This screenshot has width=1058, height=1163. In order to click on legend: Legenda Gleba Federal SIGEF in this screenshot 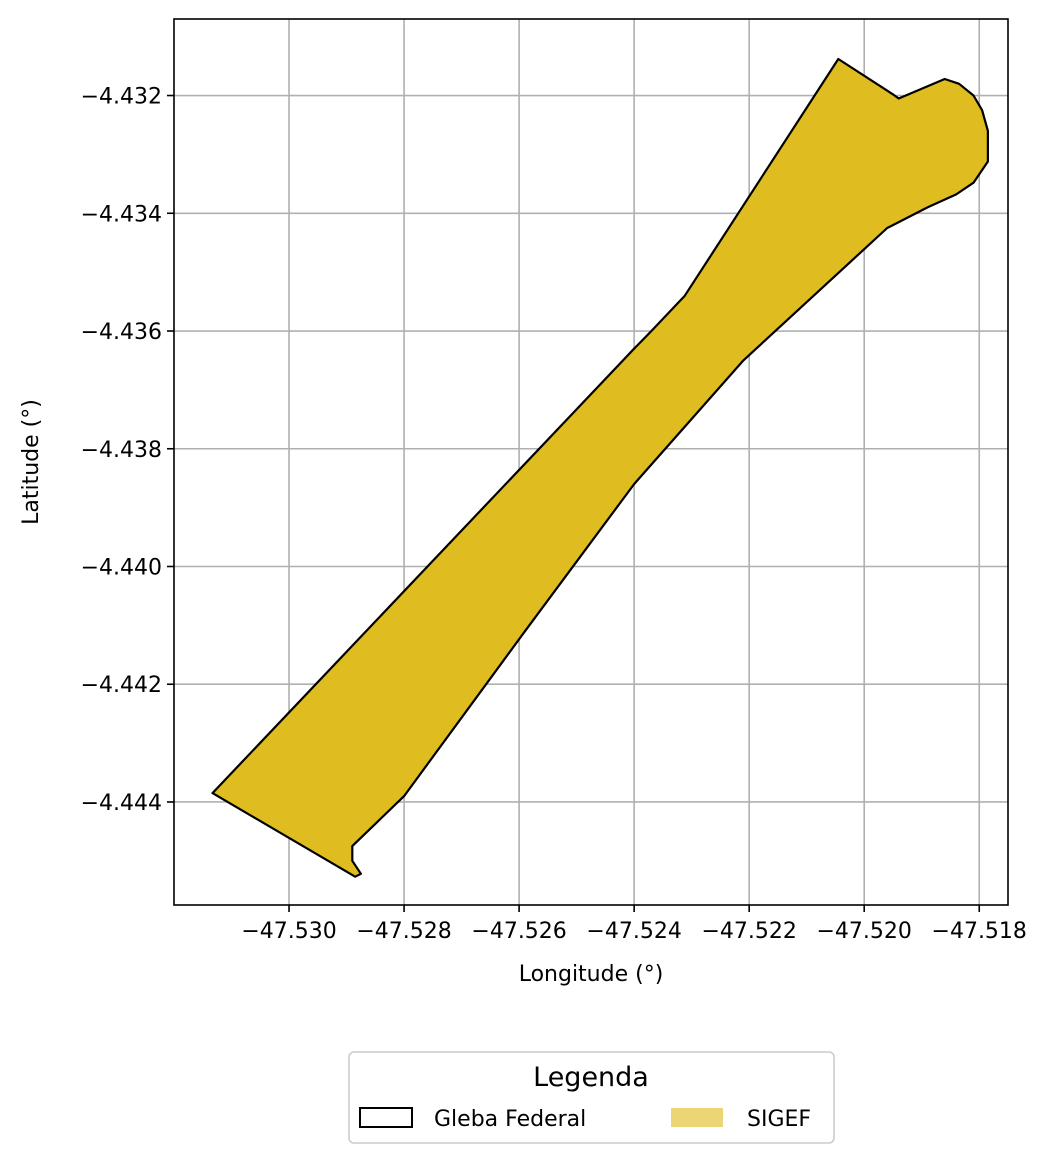, I will do `click(591, 1097)`.